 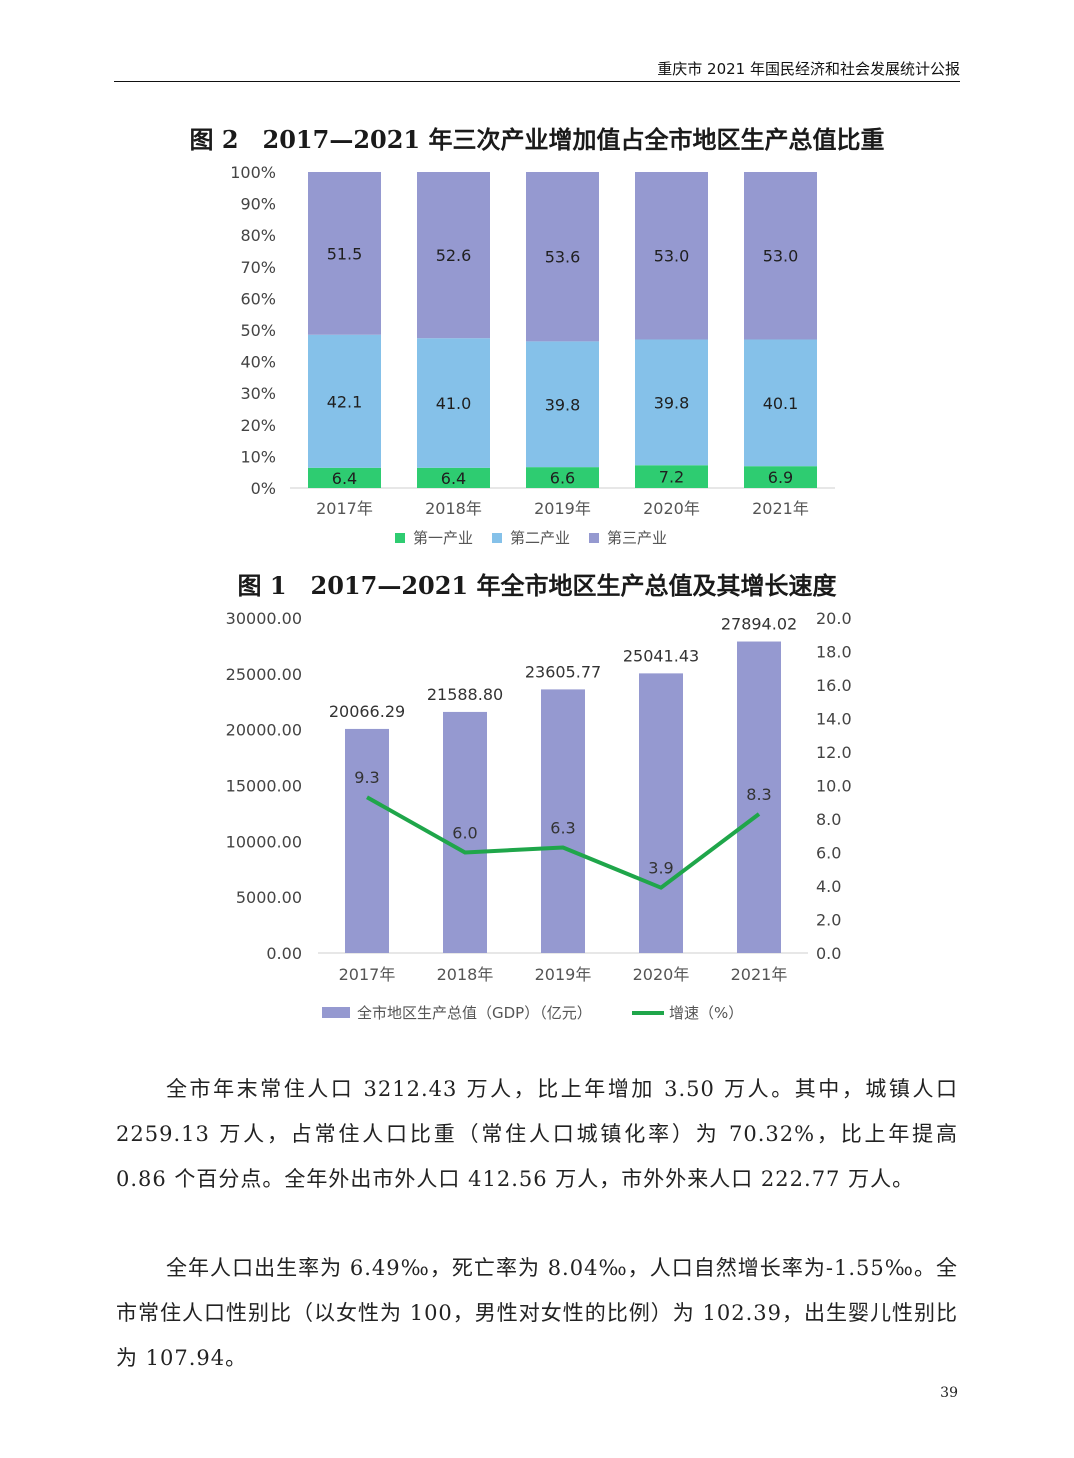 I want to click on legend-label-gdp: 全市地区生产总值（GDP）（亿元）, so click(x=474, y=1013).